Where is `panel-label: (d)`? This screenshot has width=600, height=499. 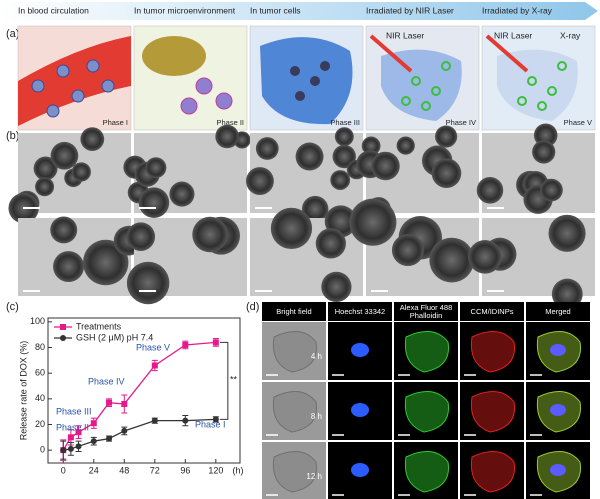 panel-label: (d) is located at coordinates (252, 307).